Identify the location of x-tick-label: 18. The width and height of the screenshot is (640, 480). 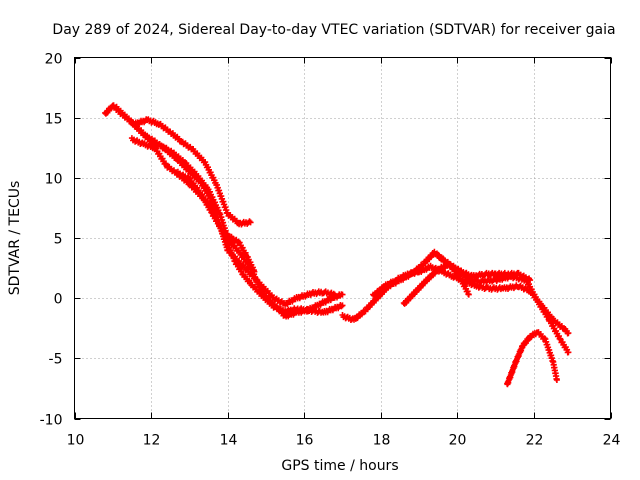
(382, 441).